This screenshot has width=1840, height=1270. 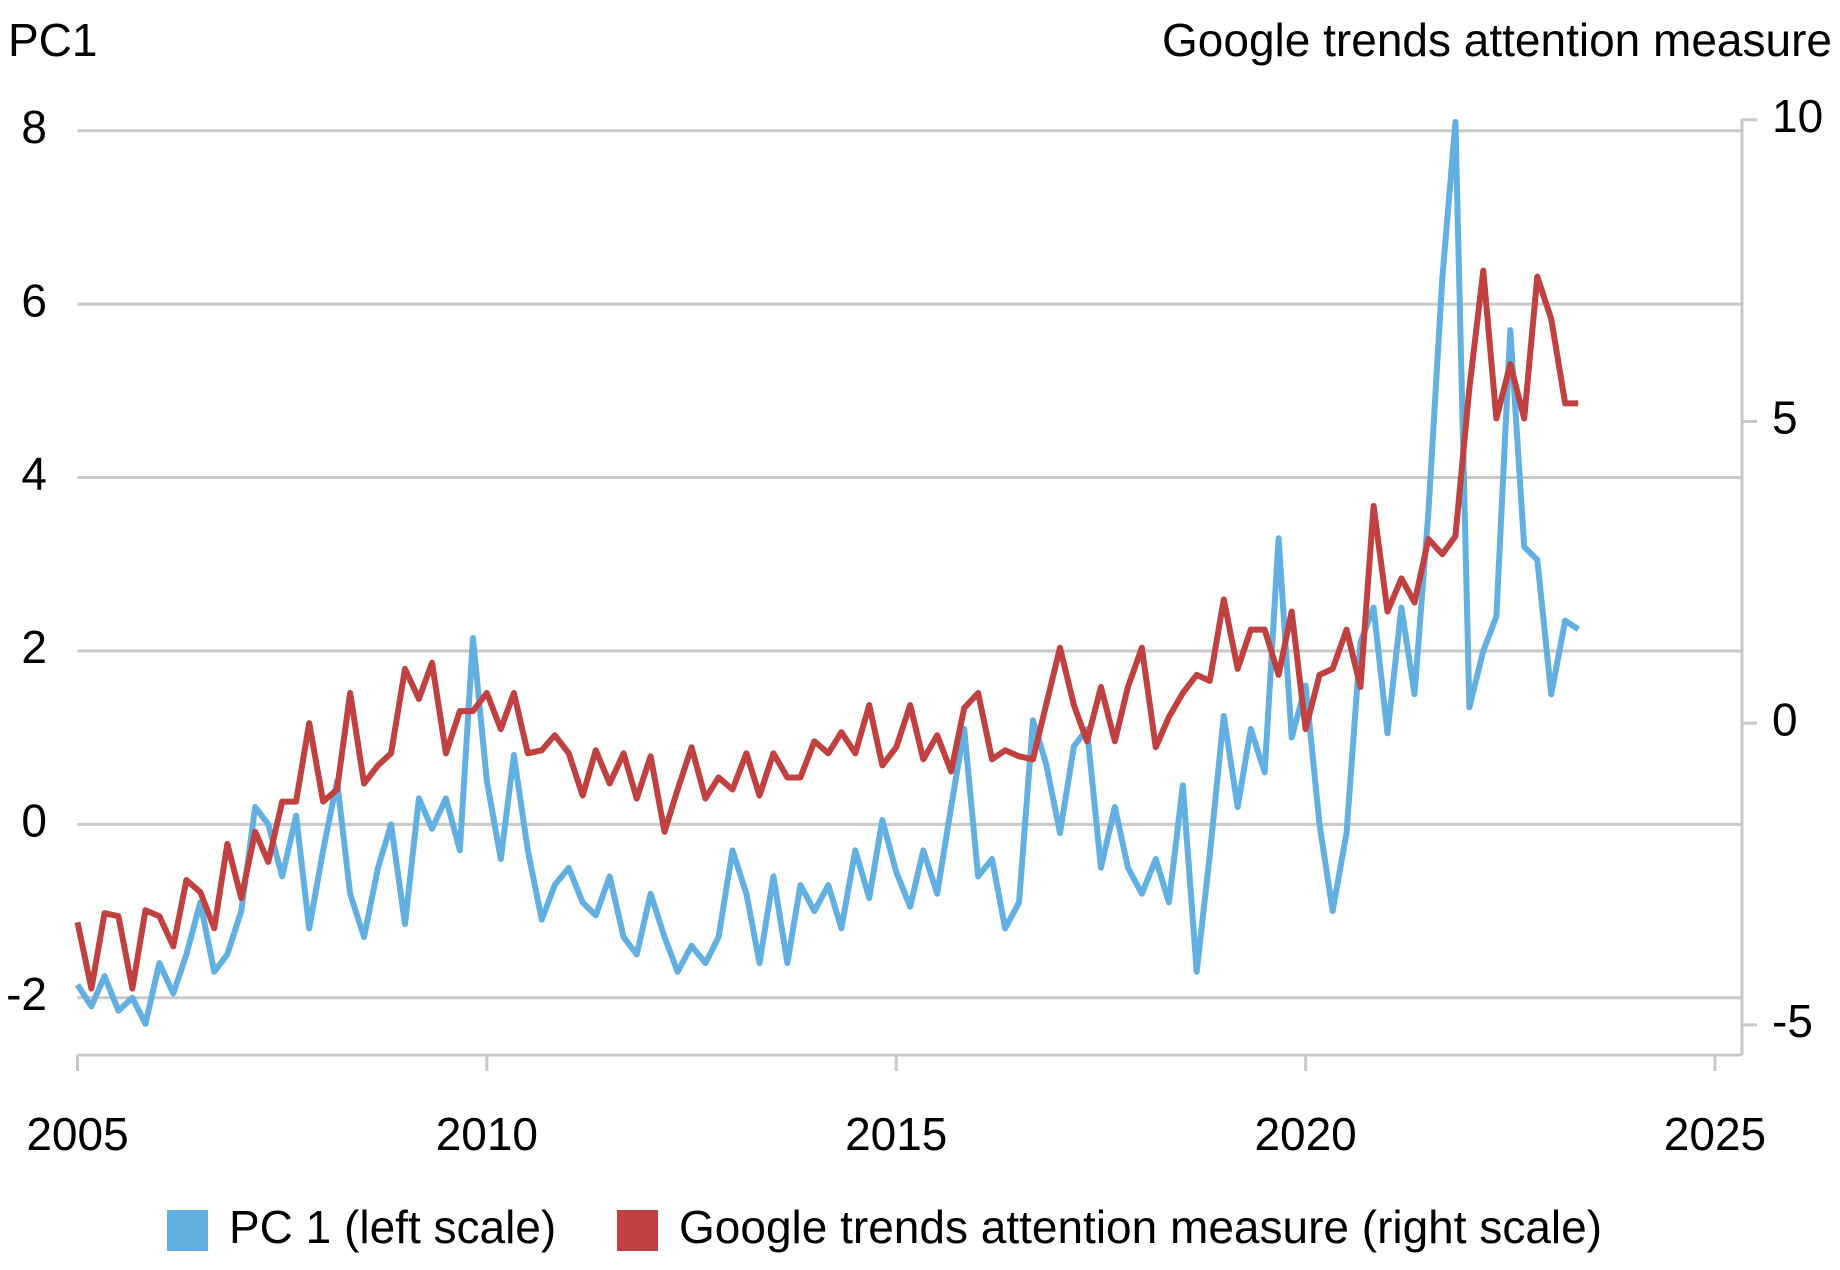 What do you see at coordinates (34, 821) in the screenshot?
I see `y-tick-label: 0` at bounding box center [34, 821].